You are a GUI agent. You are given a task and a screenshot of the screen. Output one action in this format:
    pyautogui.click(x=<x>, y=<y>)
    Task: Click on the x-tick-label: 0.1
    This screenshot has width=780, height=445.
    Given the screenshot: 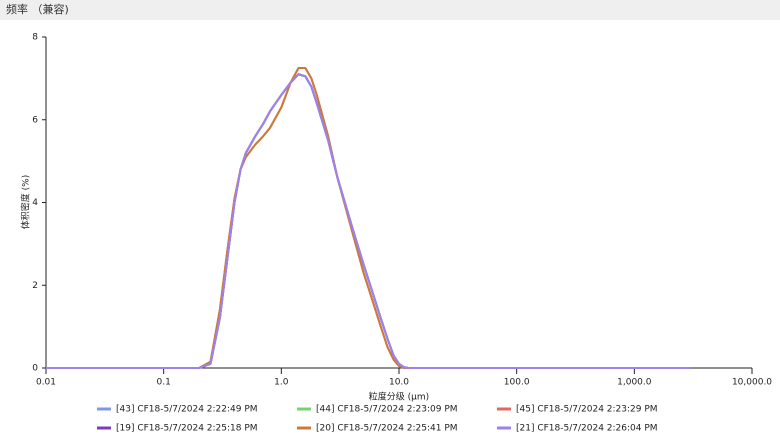 What is the action you would take?
    pyautogui.click(x=164, y=383)
    